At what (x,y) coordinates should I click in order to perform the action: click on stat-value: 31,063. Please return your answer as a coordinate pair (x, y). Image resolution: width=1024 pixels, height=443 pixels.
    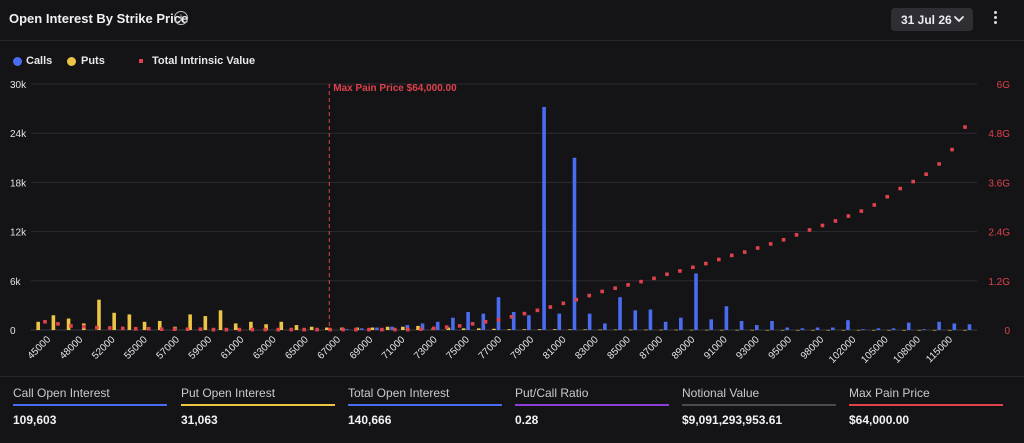
    Looking at the image, I should click on (199, 420).